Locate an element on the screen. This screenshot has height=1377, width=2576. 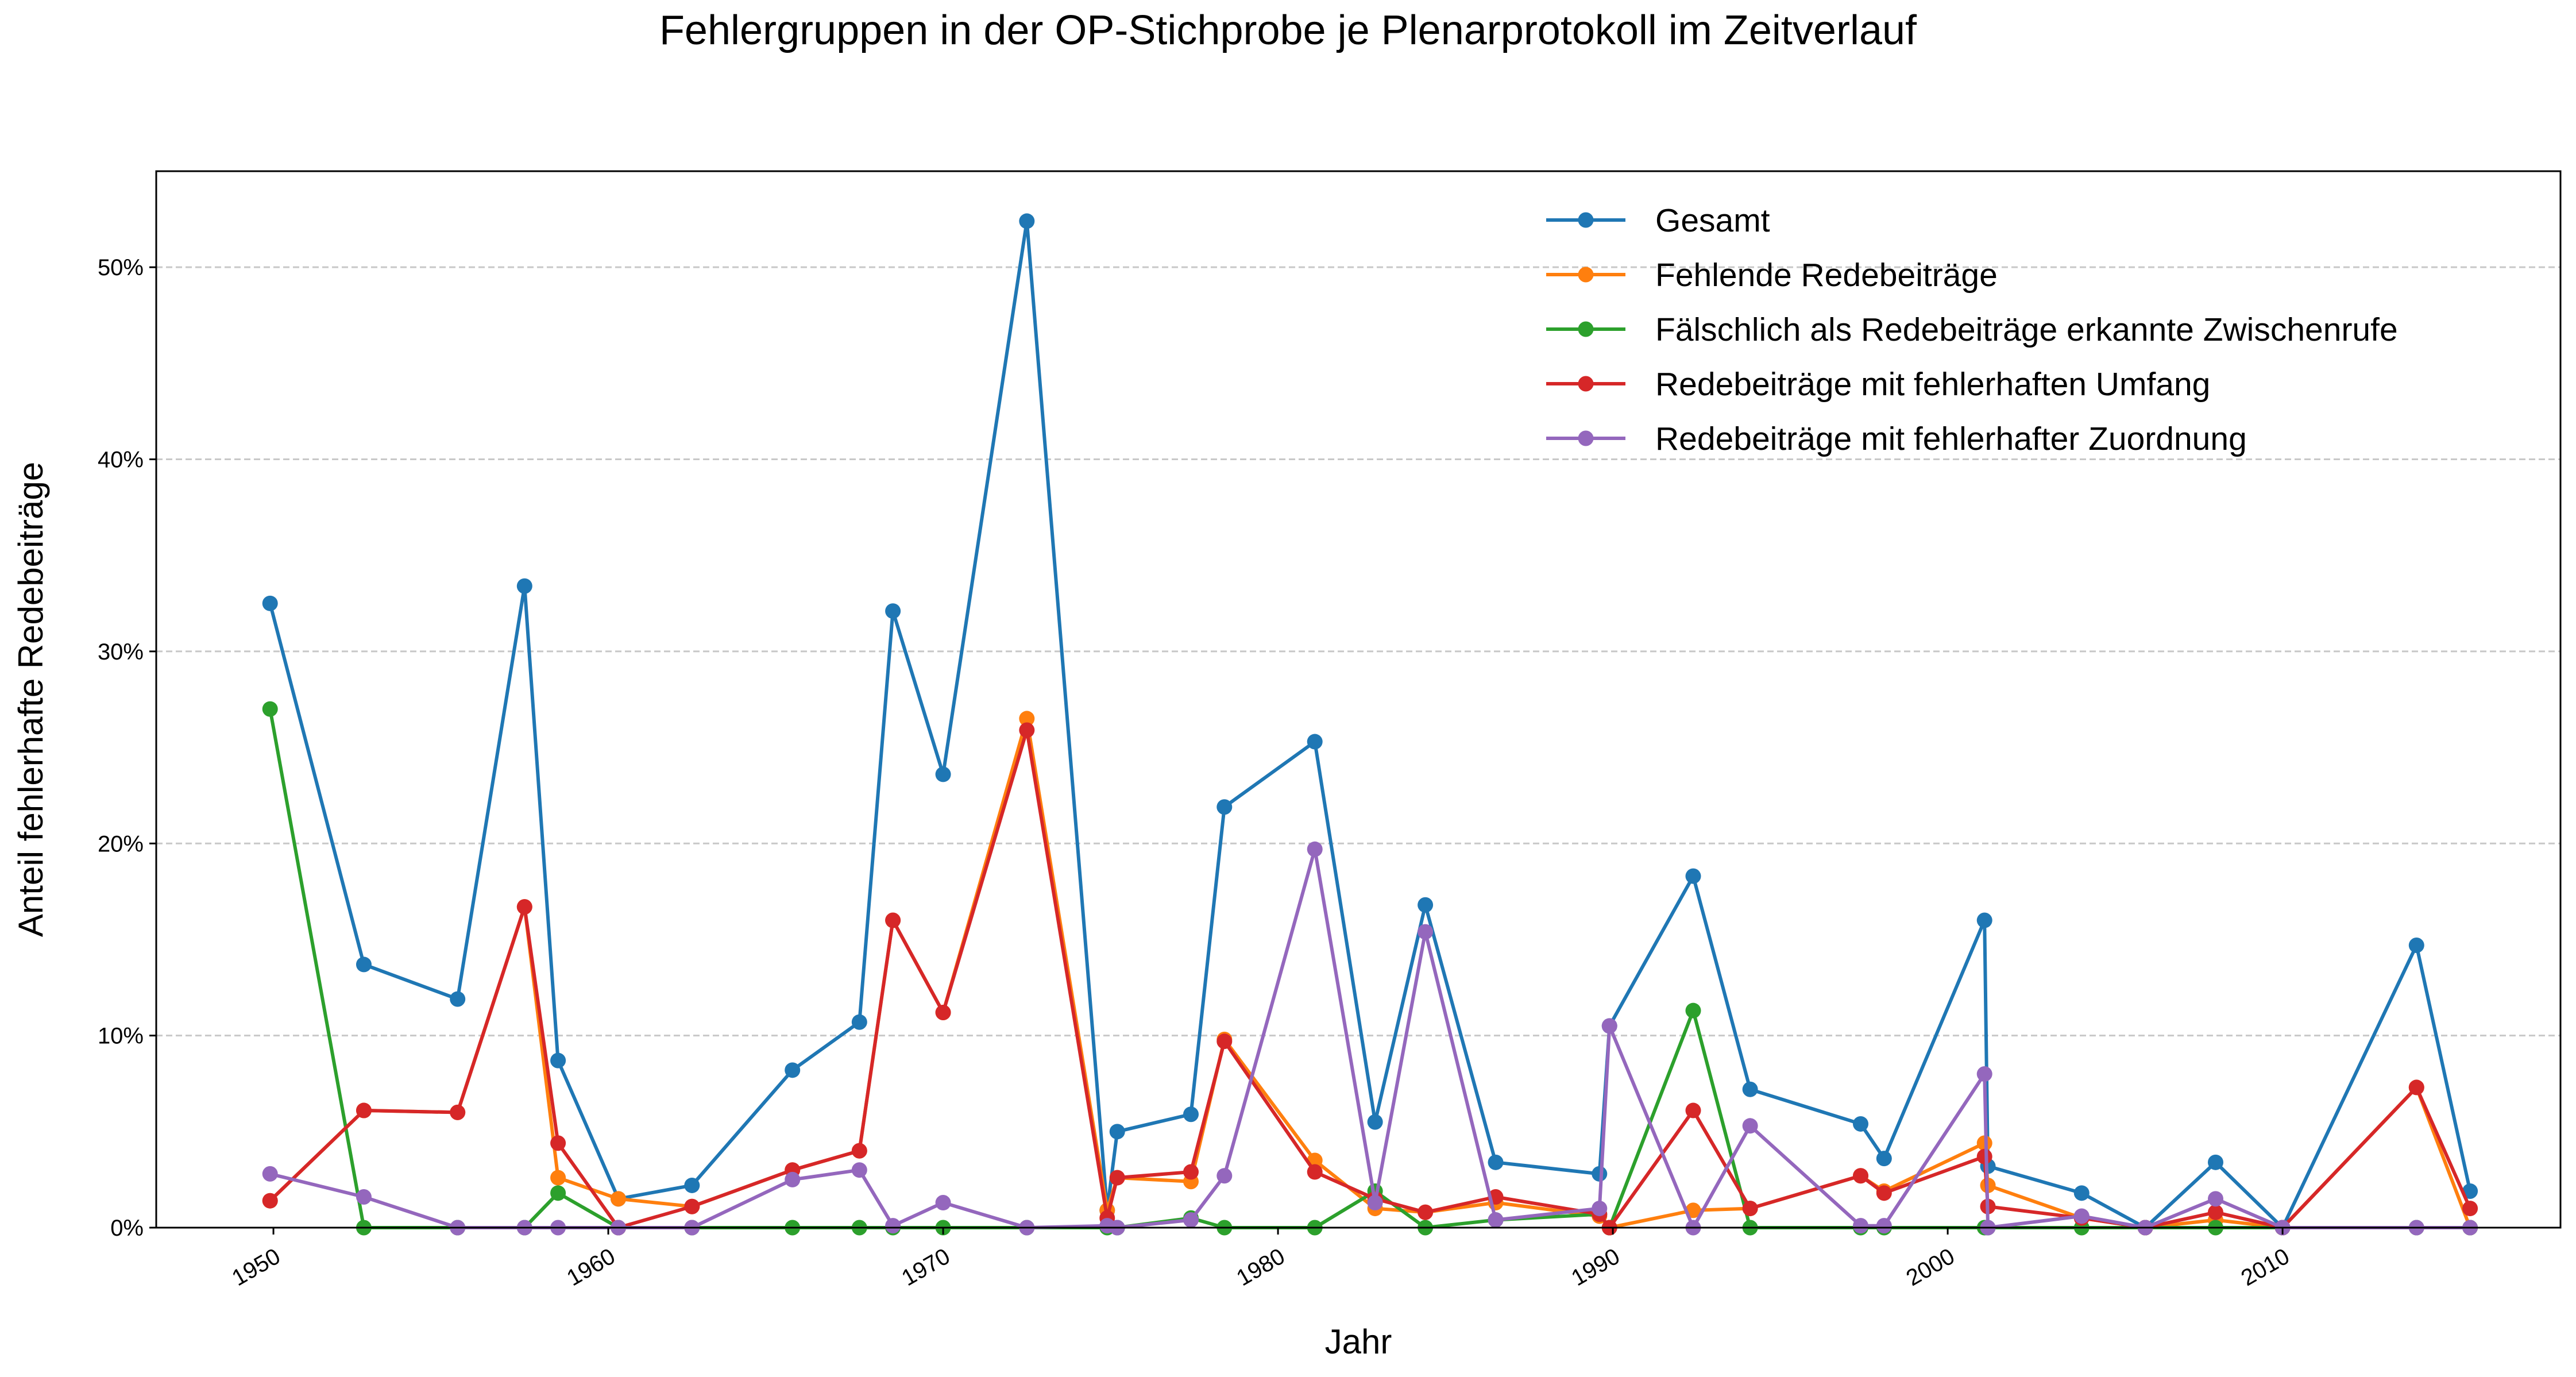
legend-item: Gesamt is located at coordinates (1658, 220).